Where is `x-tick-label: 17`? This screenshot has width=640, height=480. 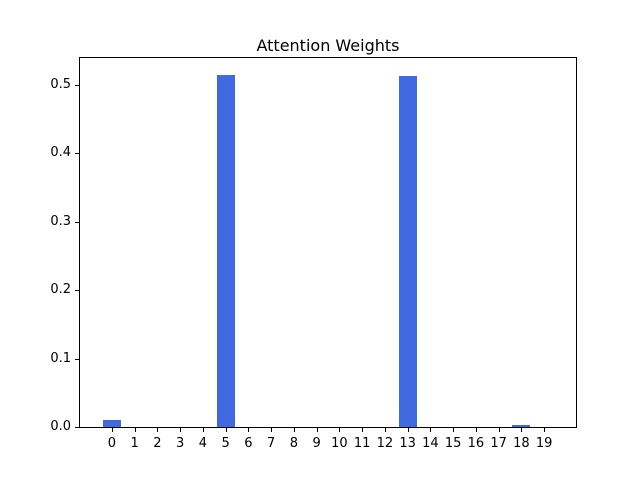 x-tick-label: 17 is located at coordinates (498, 443).